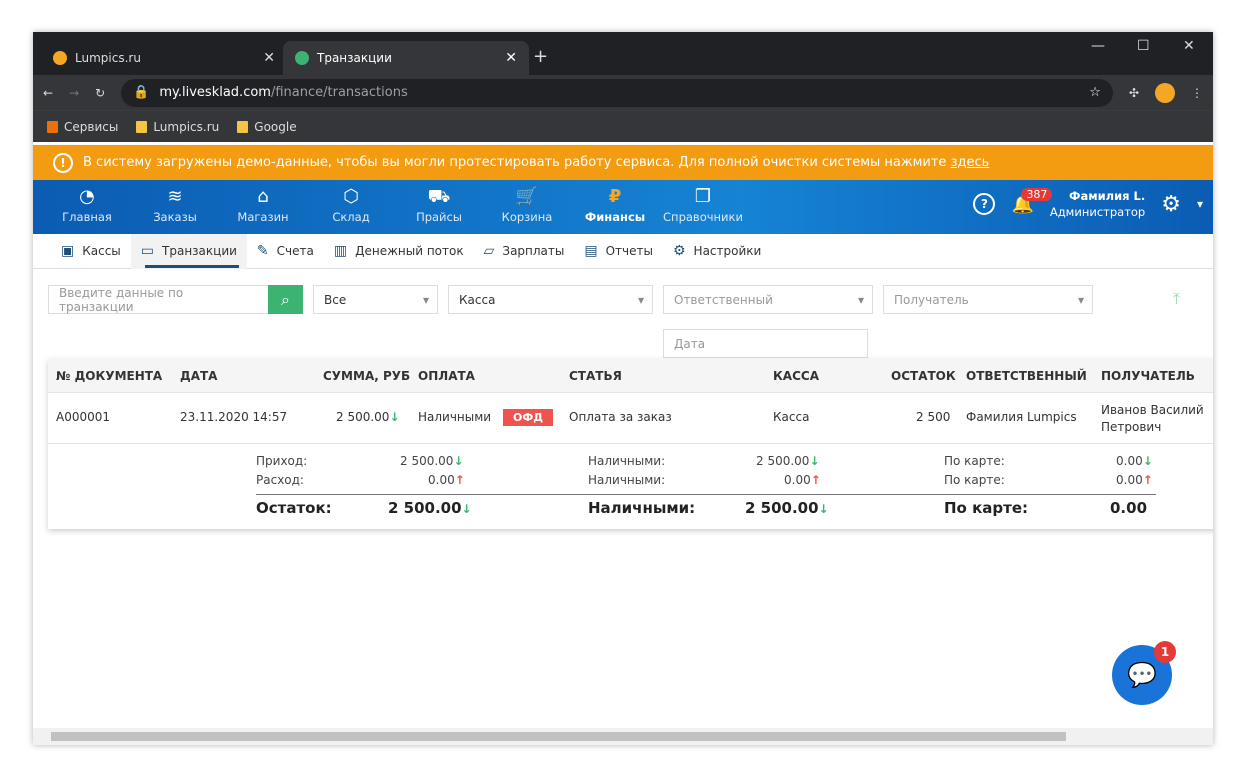 This screenshot has width=1245, height=777. I want to click on menu-icon: ⋮, so click(1197, 92).